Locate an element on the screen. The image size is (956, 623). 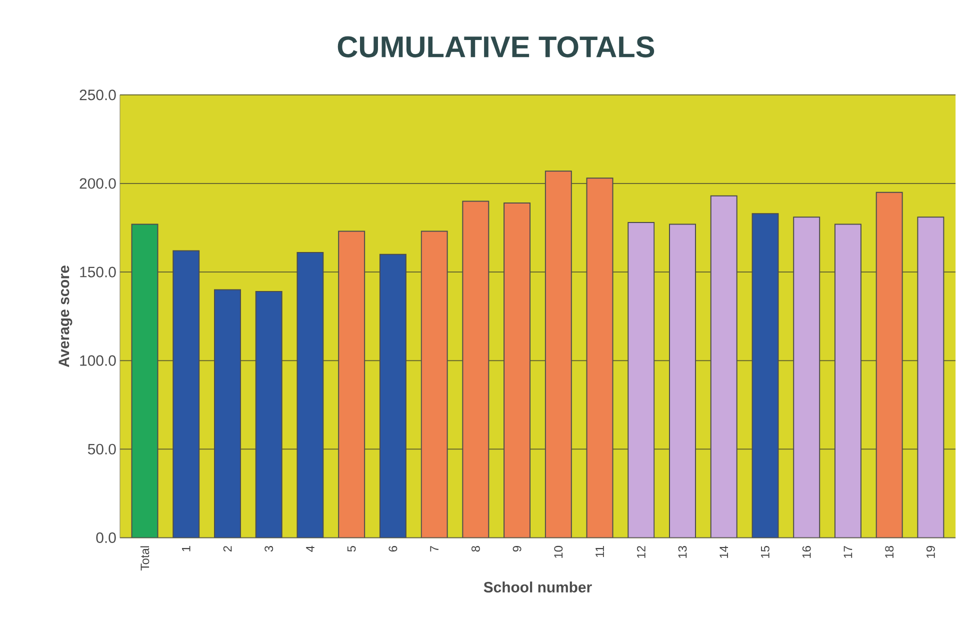
x-tick-label: 1 is located at coordinates (186, 549).